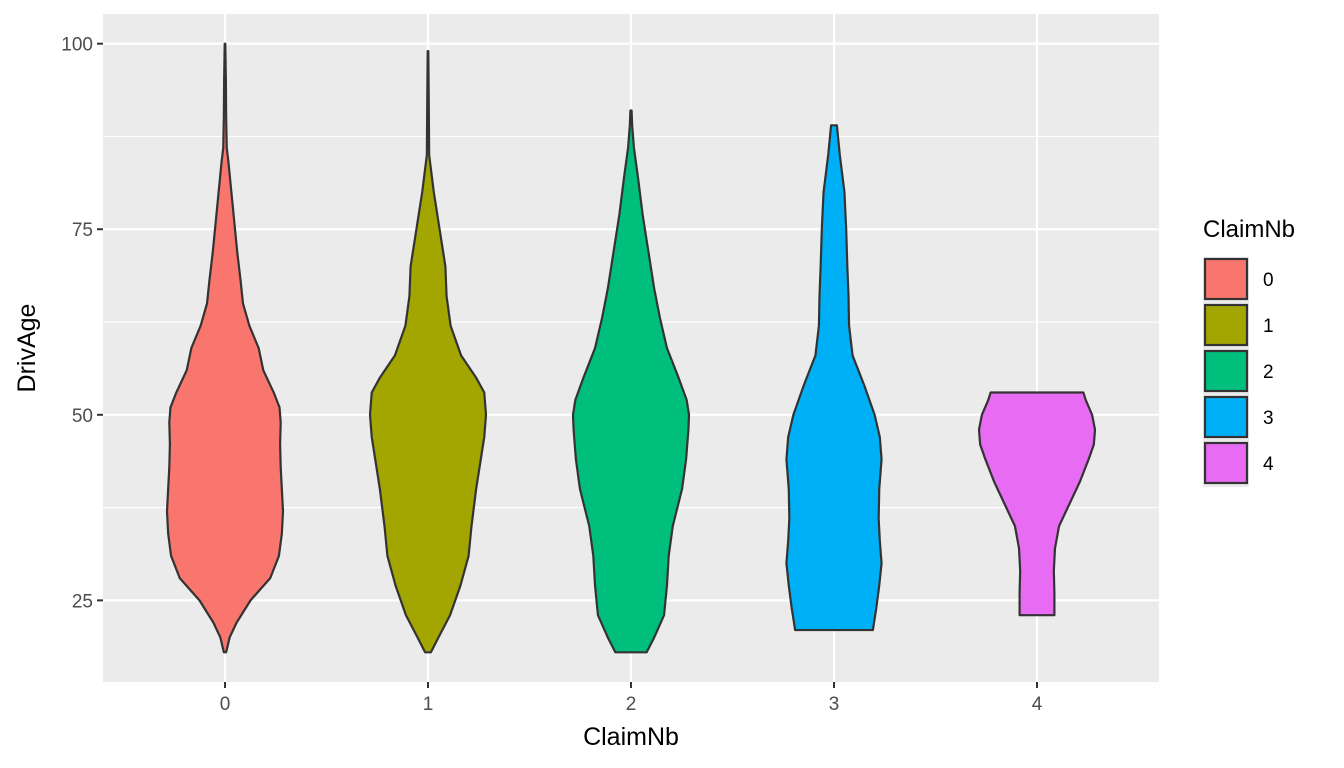  Describe the element at coordinates (631, 737) in the screenshot. I see `x-axis-title: ClaimNb` at that location.